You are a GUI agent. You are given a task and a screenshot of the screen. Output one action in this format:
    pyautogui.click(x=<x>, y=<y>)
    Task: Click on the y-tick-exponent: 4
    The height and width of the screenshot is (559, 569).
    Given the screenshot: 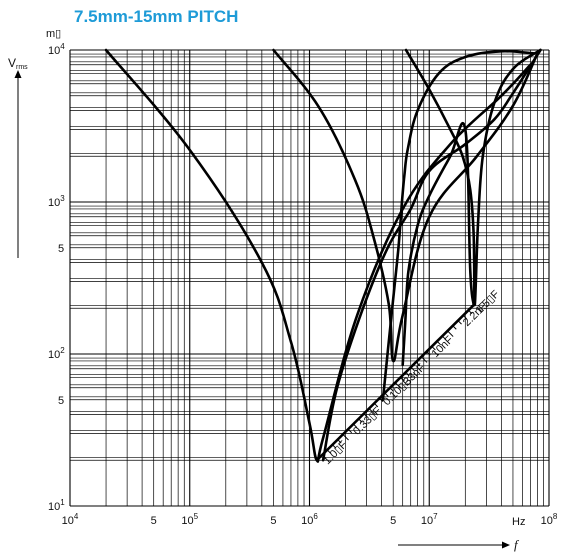 What is the action you would take?
    pyautogui.click(x=62, y=46)
    